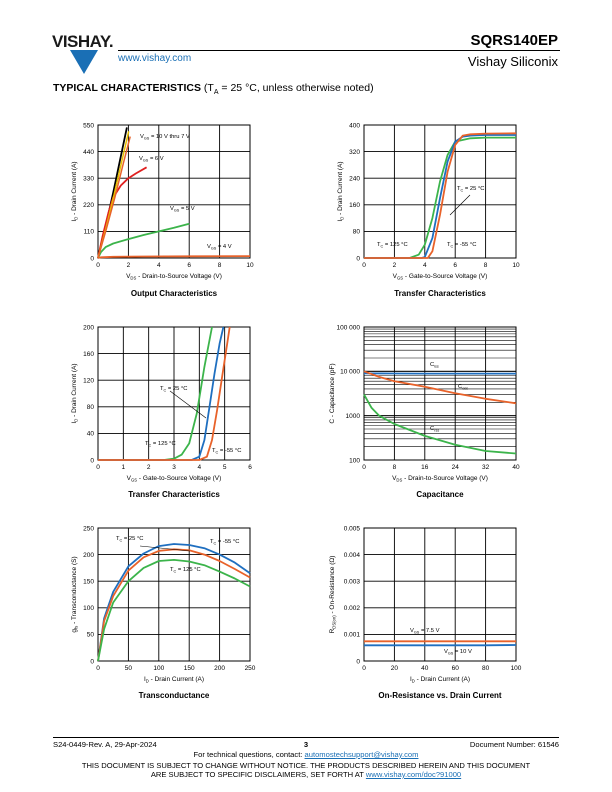 The image size is (612, 792). What do you see at coordinates (219, 247) in the screenshot?
I see `annotation-label: VGS = 4 V` at bounding box center [219, 247].